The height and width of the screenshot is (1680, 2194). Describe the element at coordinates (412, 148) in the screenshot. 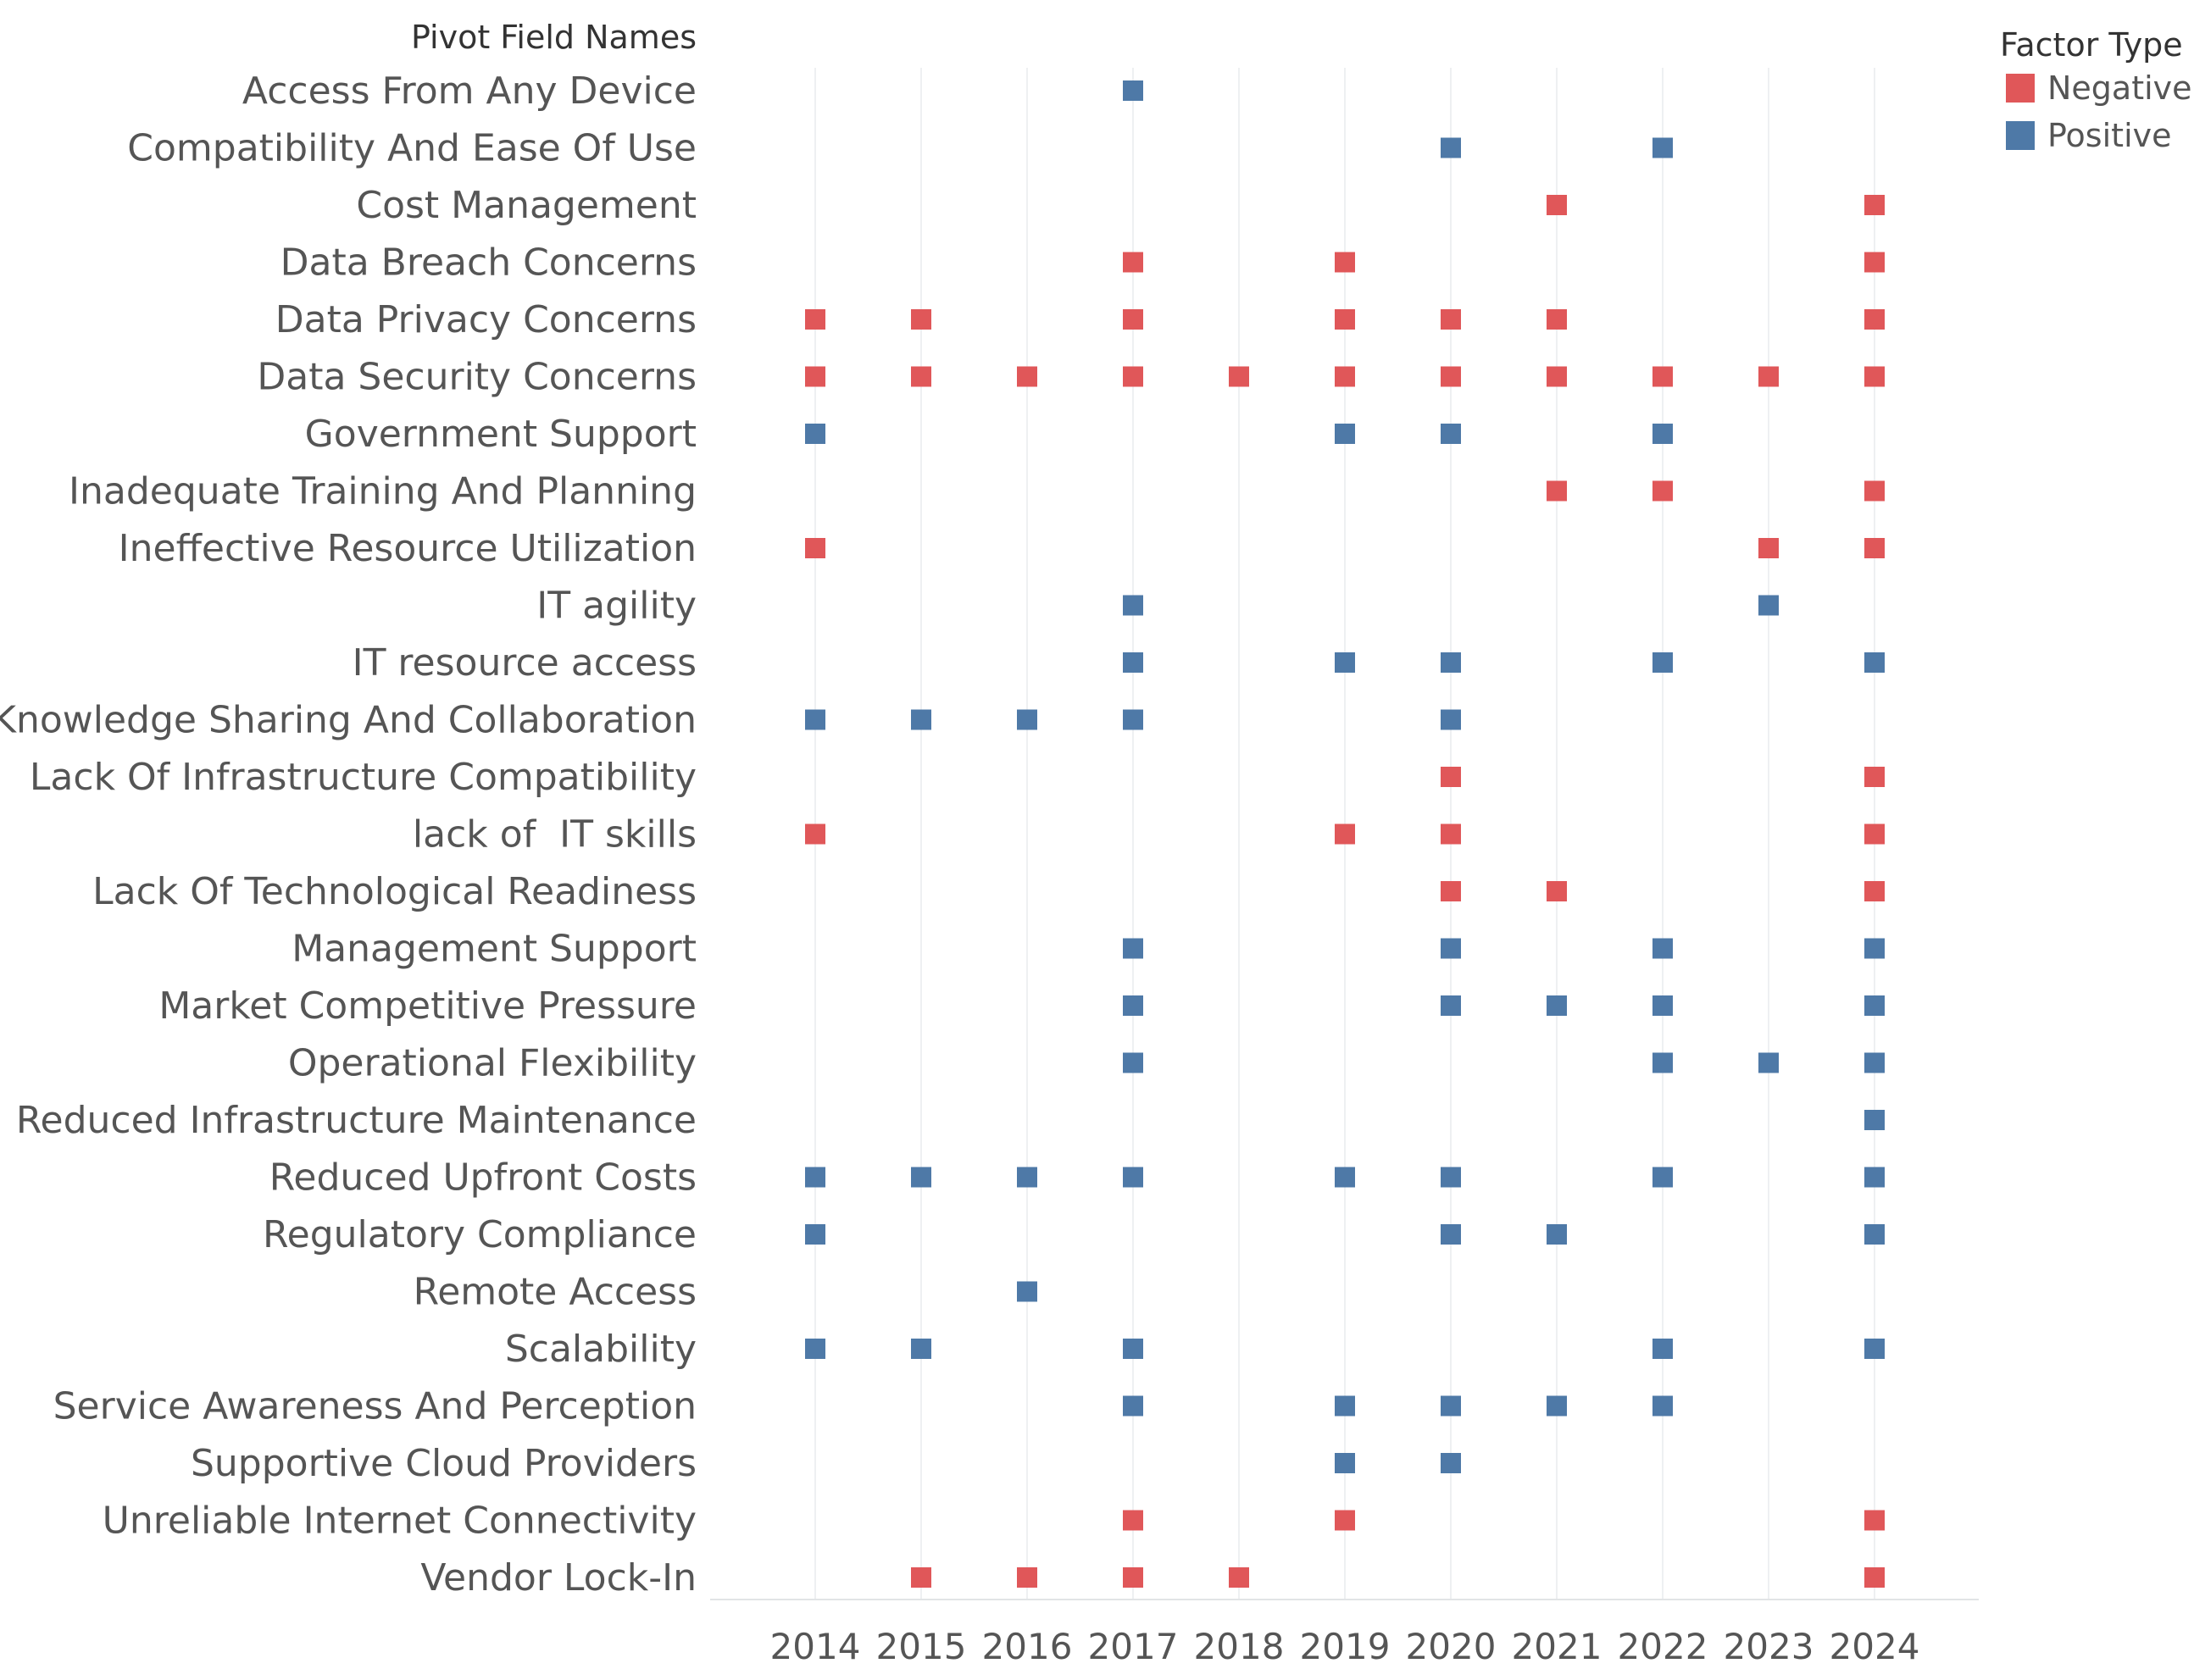

I see `row-label: Compatibility And Ease Of Use` at that location.